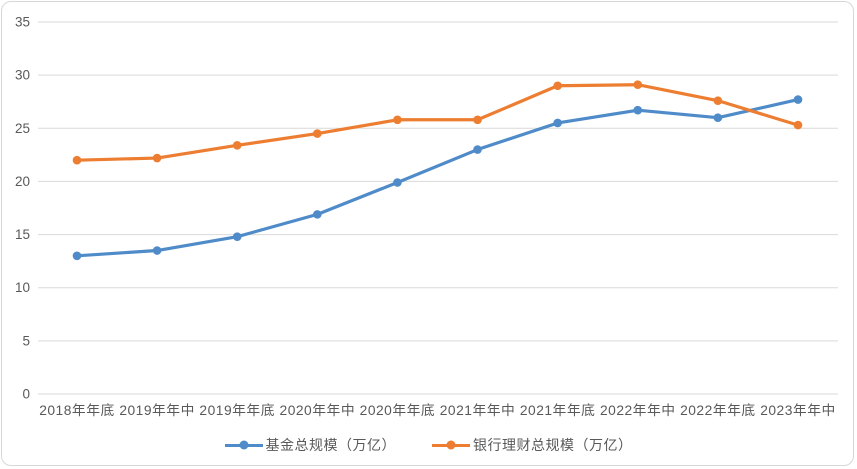  What do you see at coordinates (718, 410) in the screenshot?
I see `x-axis-tick-label: 2022年年底` at bounding box center [718, 410].